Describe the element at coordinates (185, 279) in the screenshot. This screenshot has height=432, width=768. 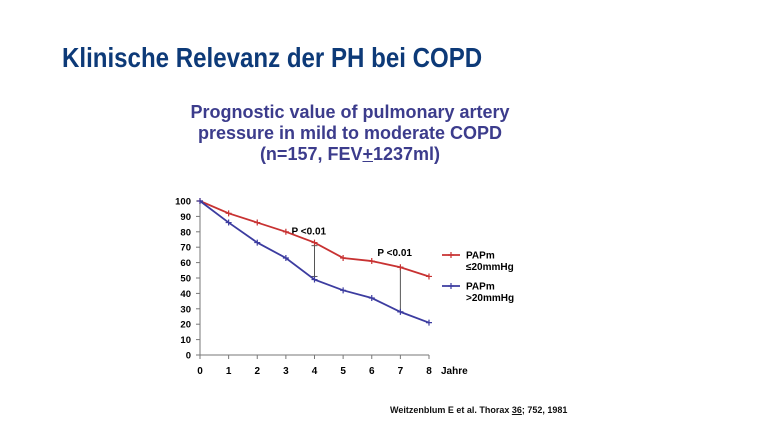
I see `y-tick-label: 50` at that location.